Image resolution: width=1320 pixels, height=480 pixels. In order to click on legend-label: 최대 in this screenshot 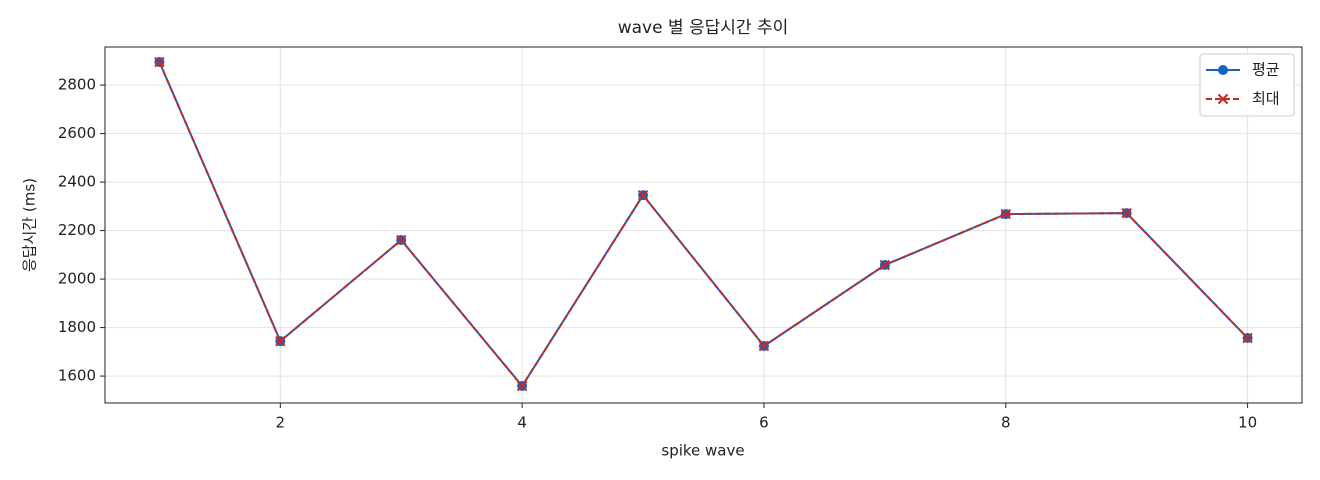, I will do `click(1266, 99)`.